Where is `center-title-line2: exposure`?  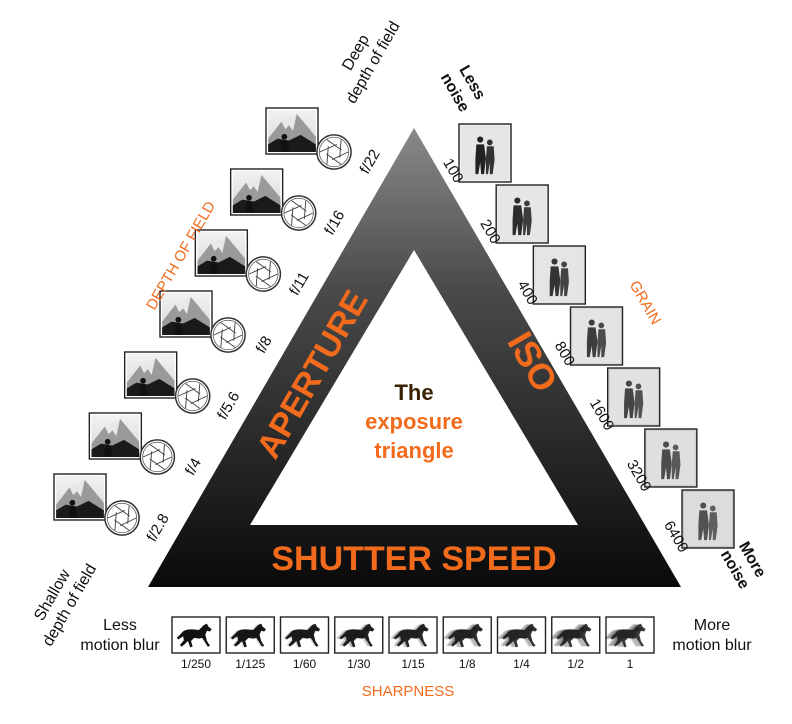
center-title-line2: exposure is located at coordinates (414, 421).